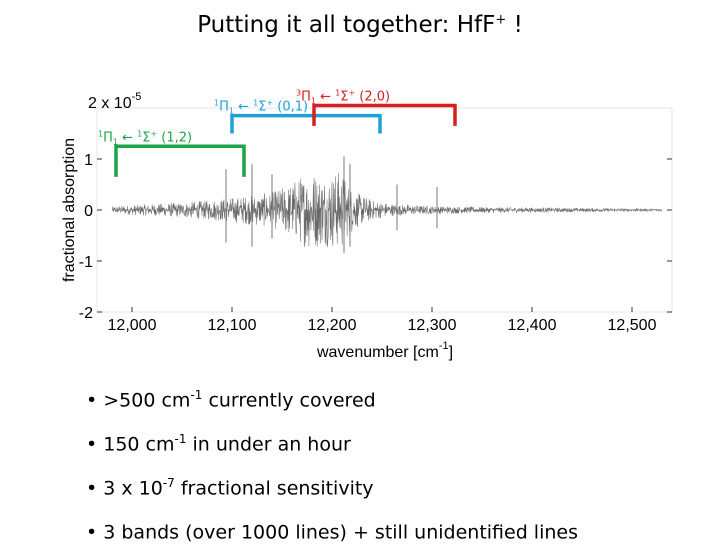 Image resolution: width=720 pixels, height=556 pixels. What do you see at coordinates (268, 444) in the screenshot?
I see `bullet-text-end: in under an hour` at bounding box center [268, 444].